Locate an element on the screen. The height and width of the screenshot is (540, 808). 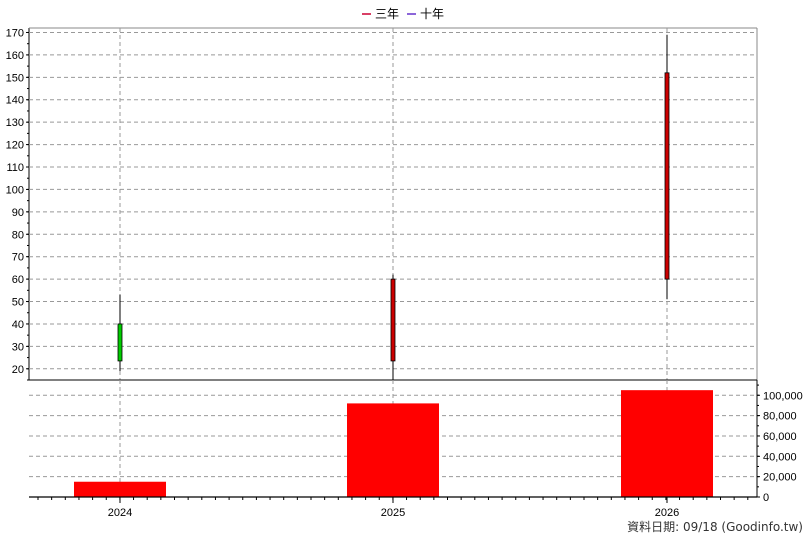
volume-bar-2024 is located at coordinates (120, 489).